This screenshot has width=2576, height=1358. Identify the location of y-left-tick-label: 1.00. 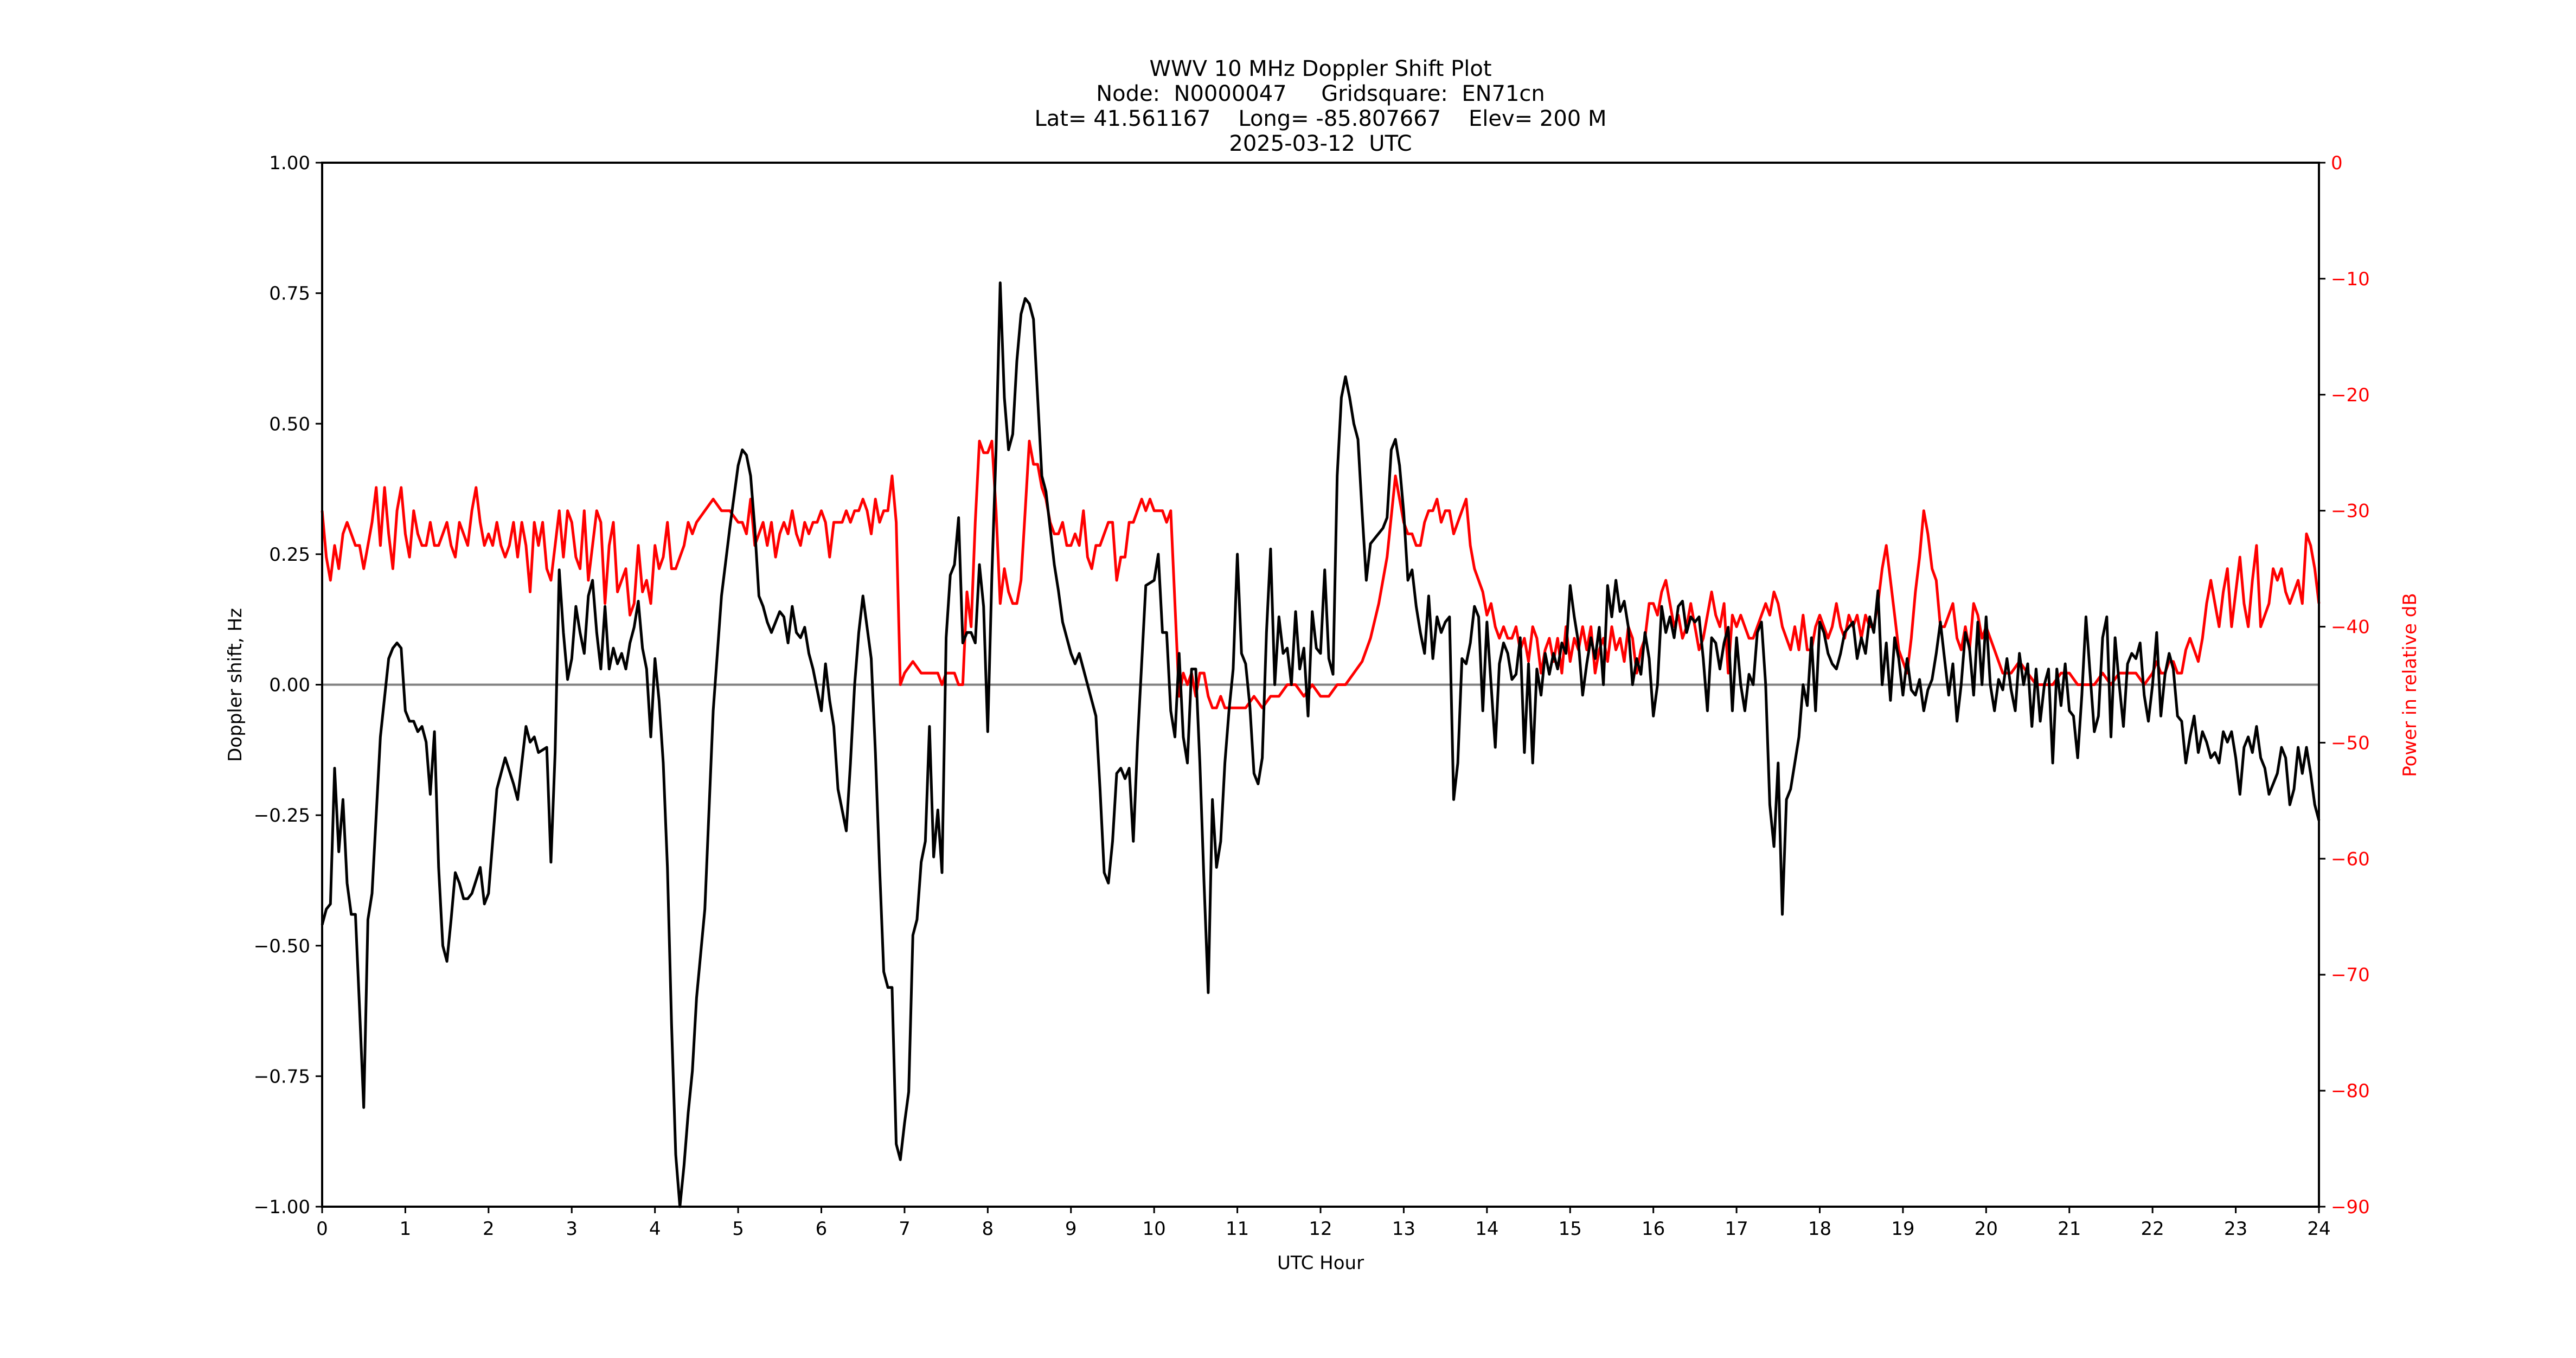
(289, 163).